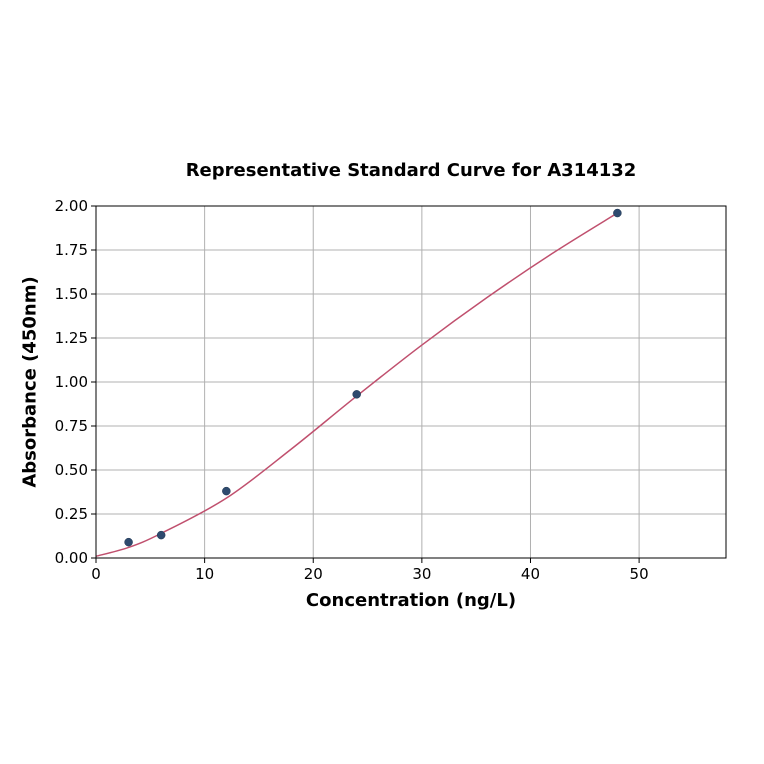  Describe the element at coordinates (71, 514) in the screenshot. I see `y-tick-label: 0.25` at that location.